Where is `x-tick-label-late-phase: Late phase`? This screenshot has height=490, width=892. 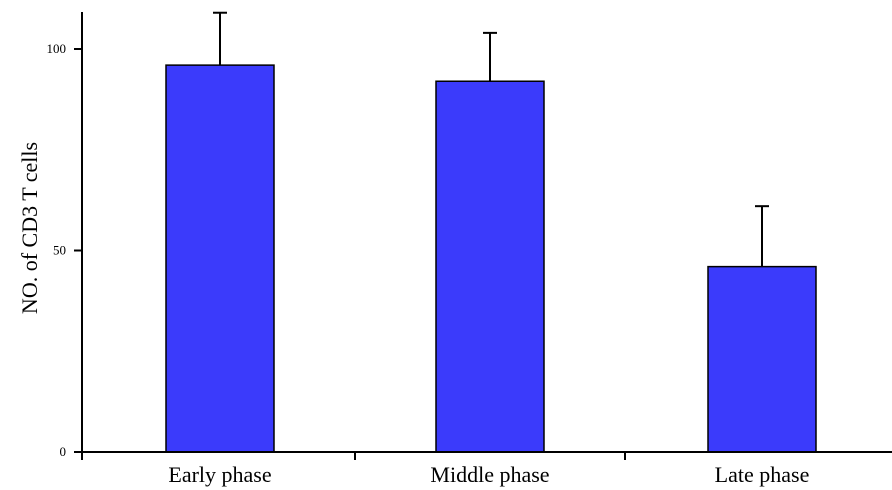
x-tick-label-late-phase: Late phase is located at coordinates (762, 474).